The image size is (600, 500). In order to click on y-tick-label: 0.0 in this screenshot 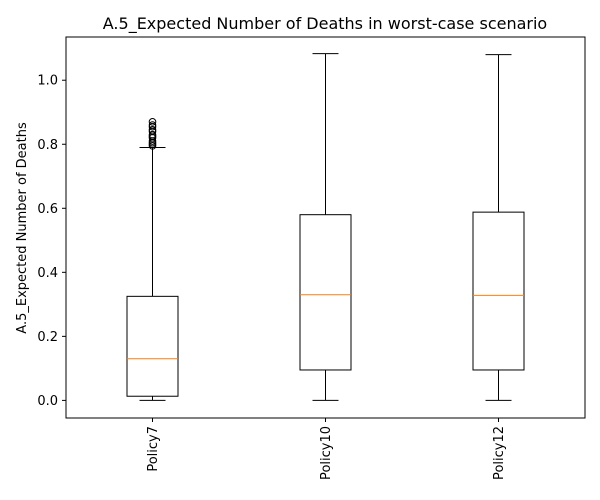, I will do `click(47, 401)`.